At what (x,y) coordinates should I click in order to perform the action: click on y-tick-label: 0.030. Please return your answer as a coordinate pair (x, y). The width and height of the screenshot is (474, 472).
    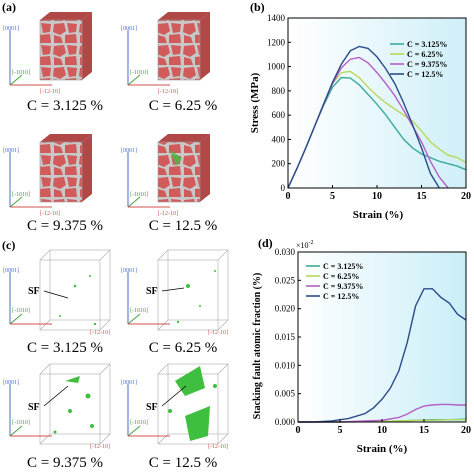
    Looking at the image, I should click on (285, 252).